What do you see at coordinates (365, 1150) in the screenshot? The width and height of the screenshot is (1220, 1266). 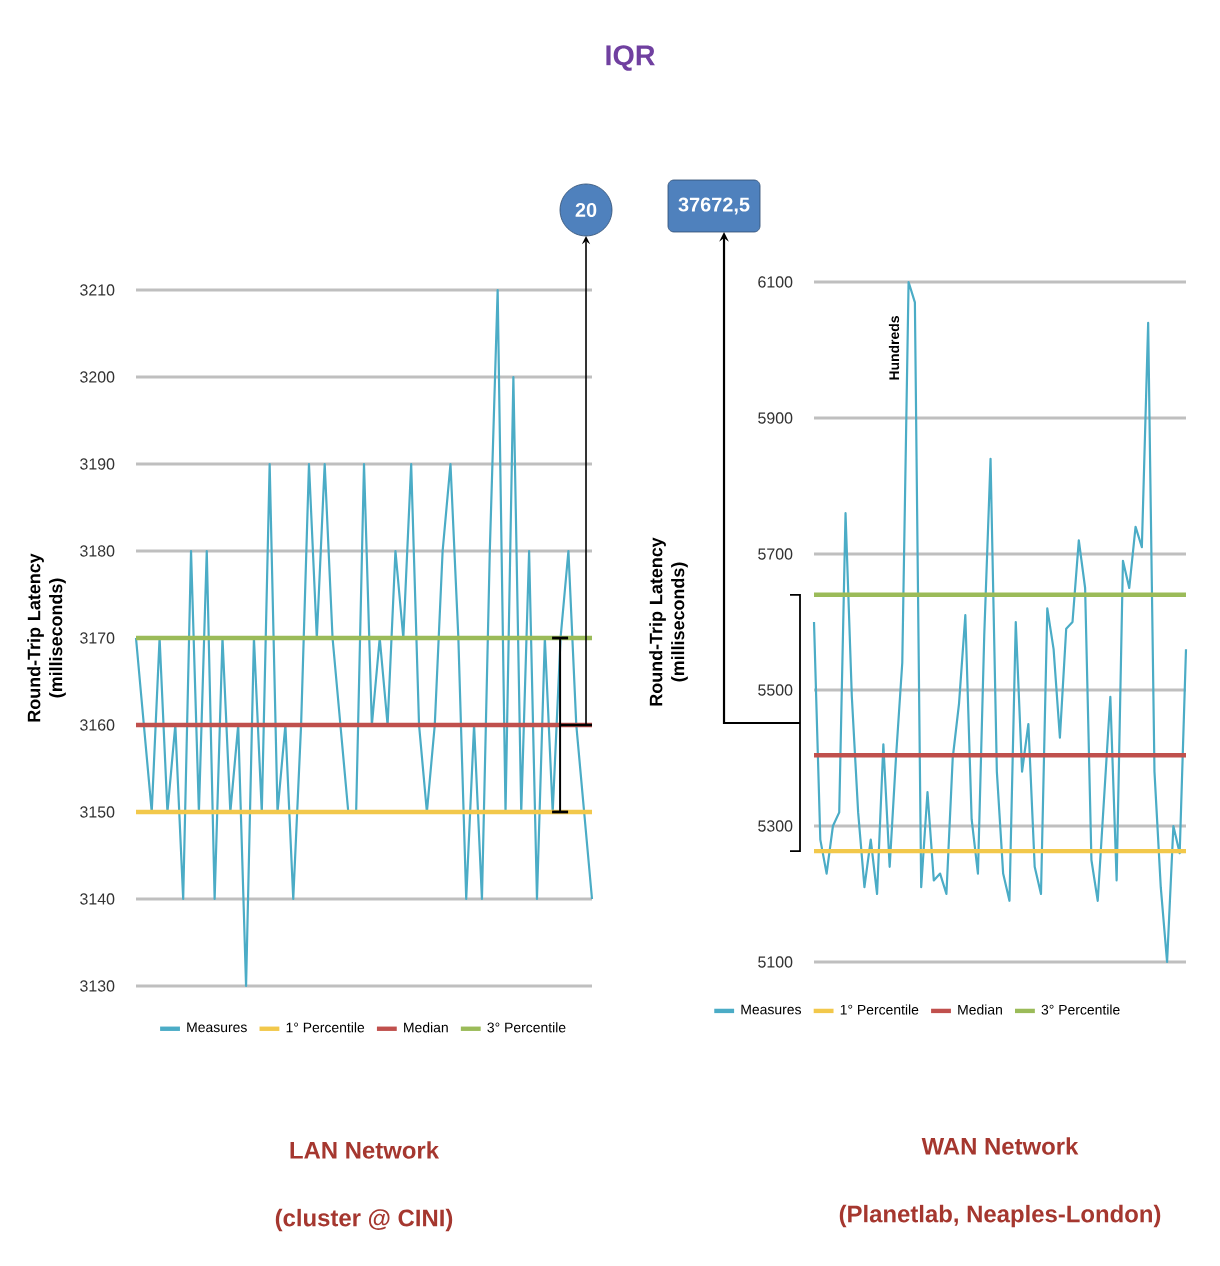 I see `text: LAN Network` at bounding box center [365, 1150].